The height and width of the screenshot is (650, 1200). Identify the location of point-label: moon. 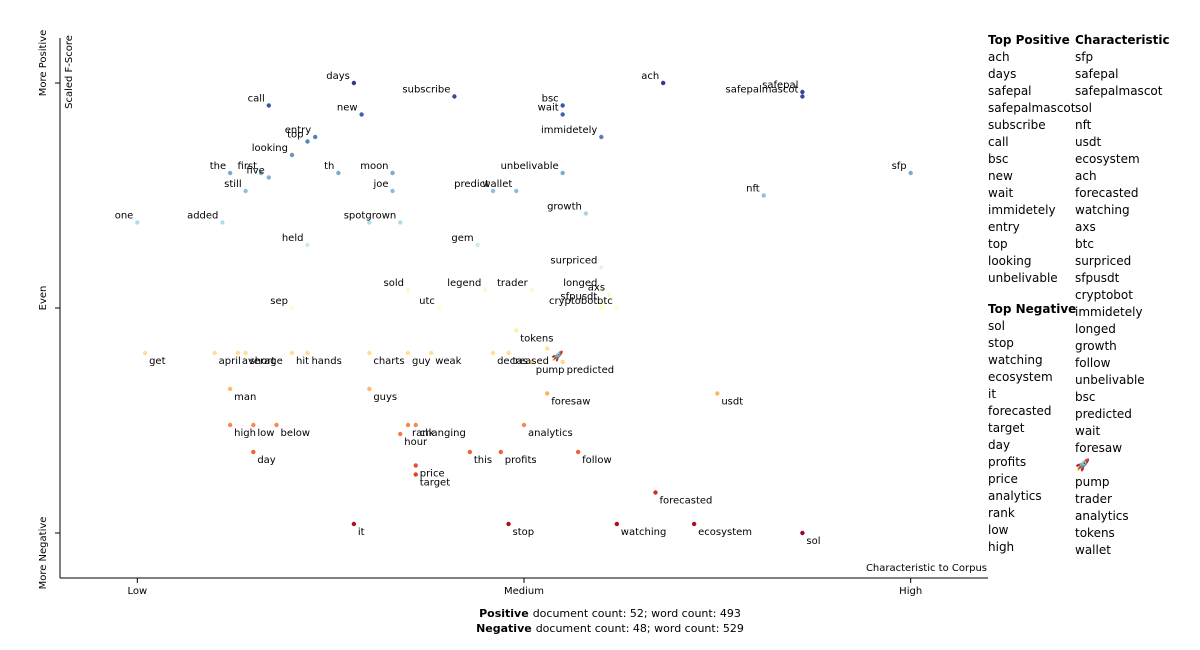
(374, 166).